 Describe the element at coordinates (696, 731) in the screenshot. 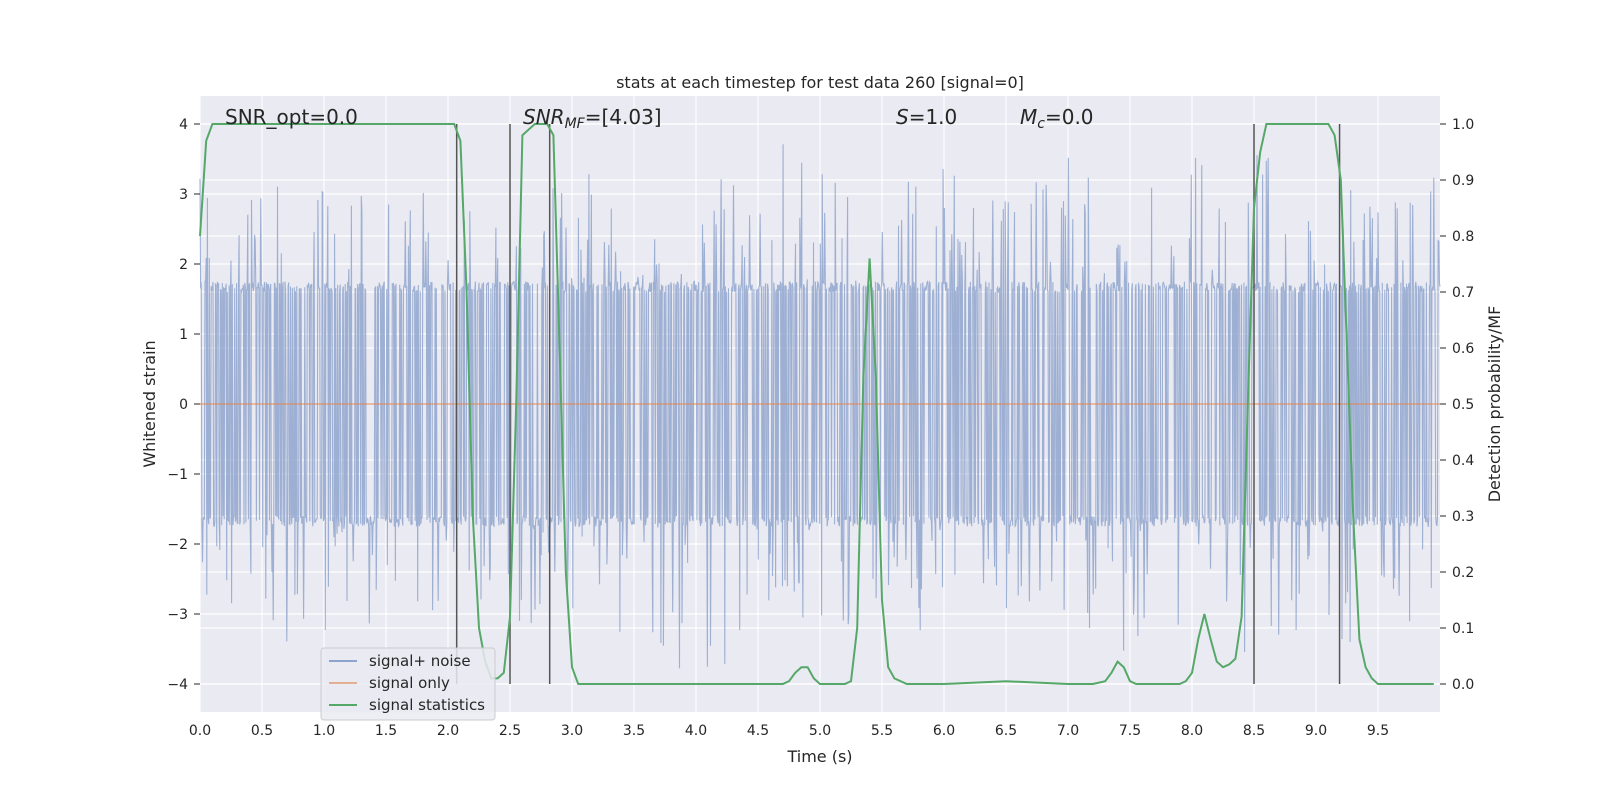

I see `x-tick-label-8: 4.0` at that location.